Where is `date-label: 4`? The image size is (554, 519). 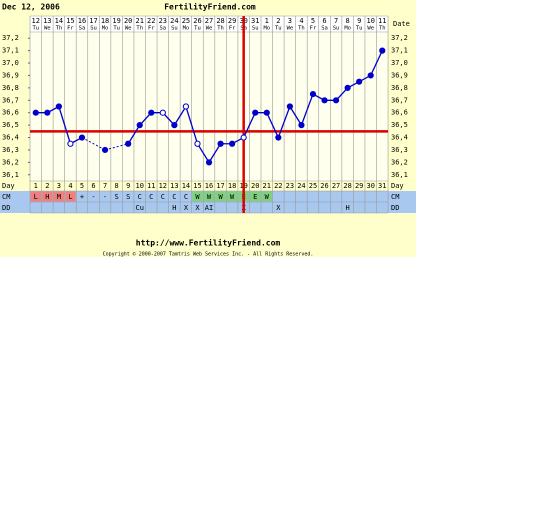
date-label: 4 is located at coordinates (301, 21).